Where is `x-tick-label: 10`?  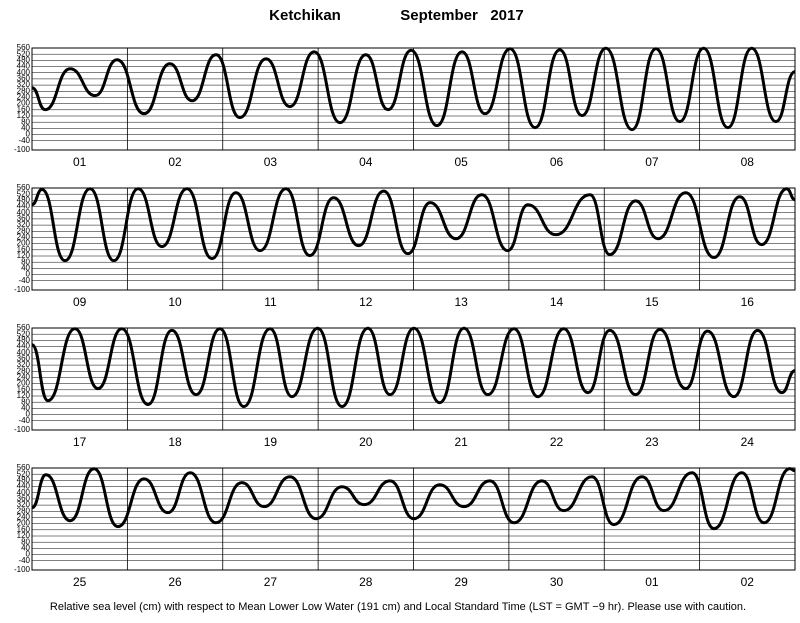
x-tick-label: 10 is located at coordinates (175, 302).